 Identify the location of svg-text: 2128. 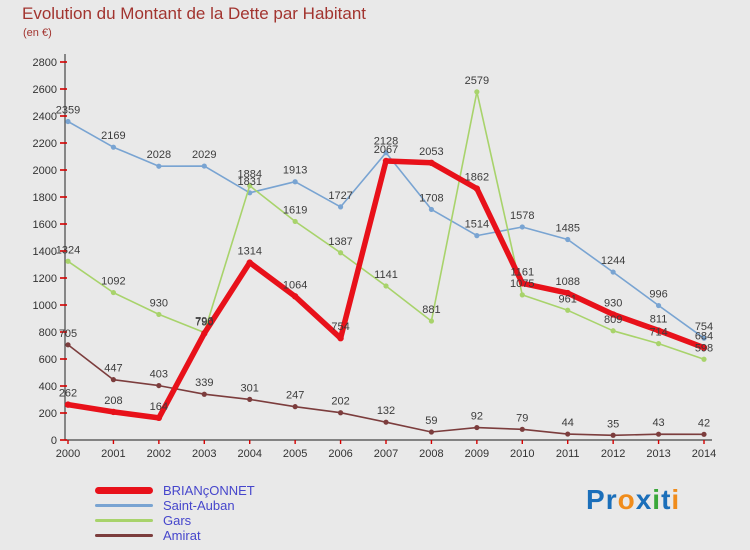
(386, 142).